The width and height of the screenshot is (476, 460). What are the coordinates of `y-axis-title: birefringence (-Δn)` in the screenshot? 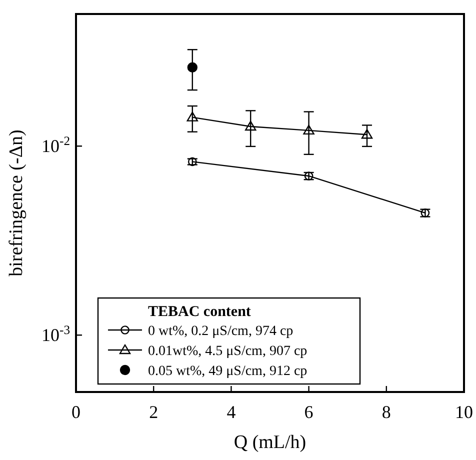 It's located at (16, 203).